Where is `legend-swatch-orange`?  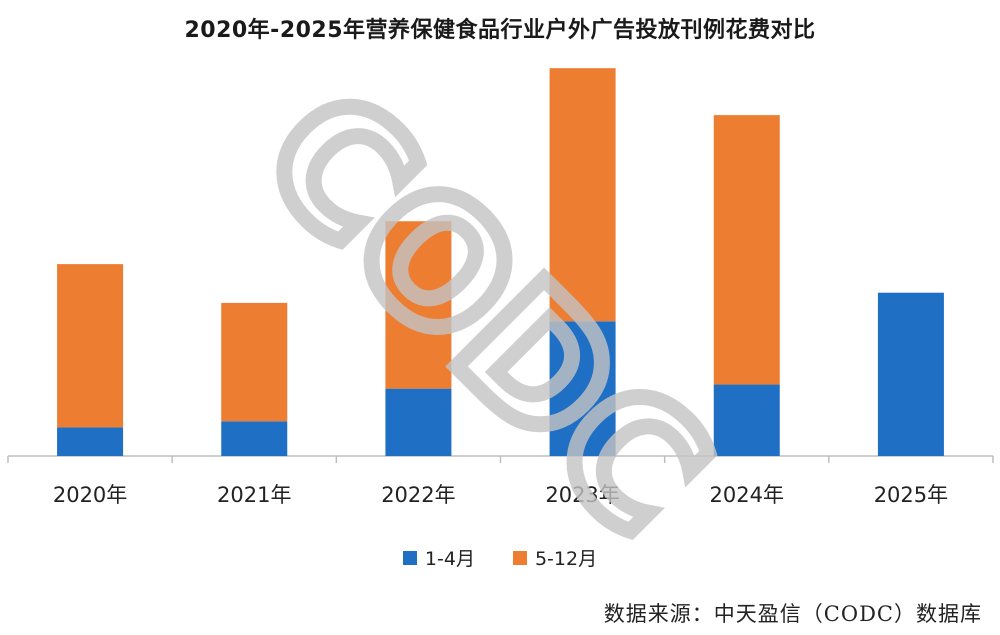 legend-swatch-orange is located at coordinates (519, 557).